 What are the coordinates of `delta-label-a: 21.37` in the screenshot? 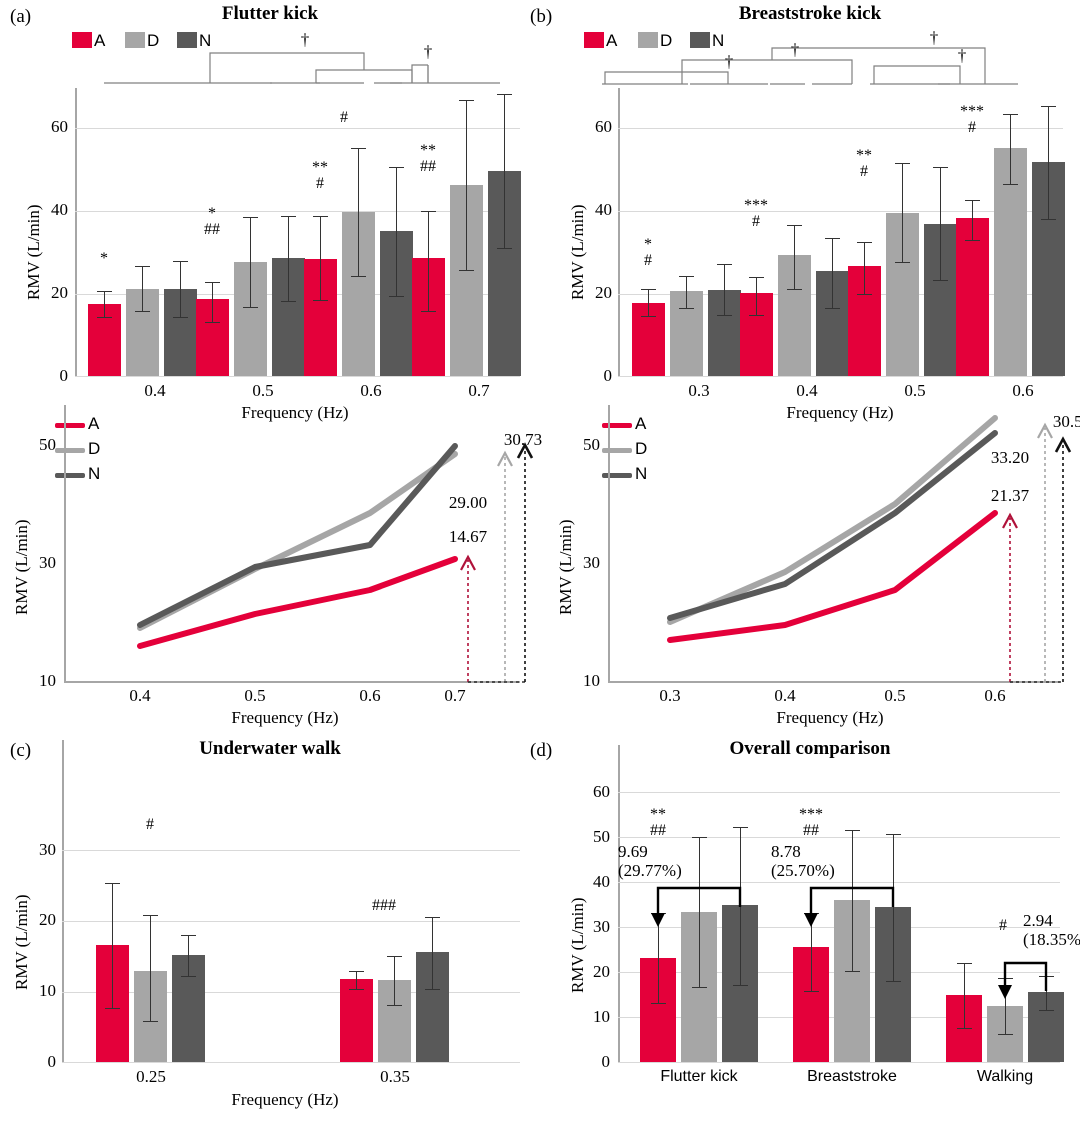 It's located at (1010, 495).